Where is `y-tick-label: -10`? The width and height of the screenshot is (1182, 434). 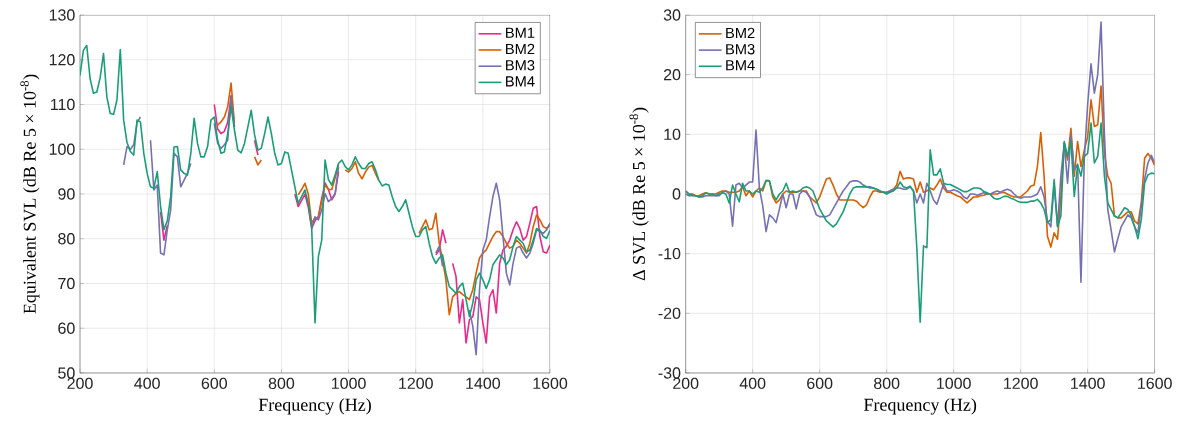 y-tick-label: -10 is located at coordinates (669, 254).